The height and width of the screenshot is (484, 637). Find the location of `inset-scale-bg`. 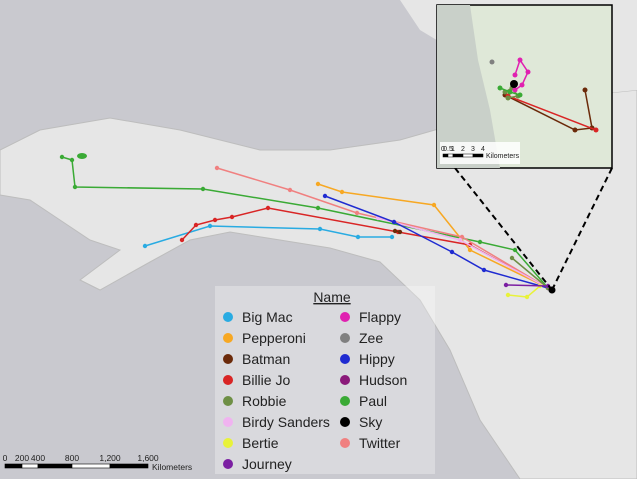

inset-scale-bg is located at coordinates (480, 153).